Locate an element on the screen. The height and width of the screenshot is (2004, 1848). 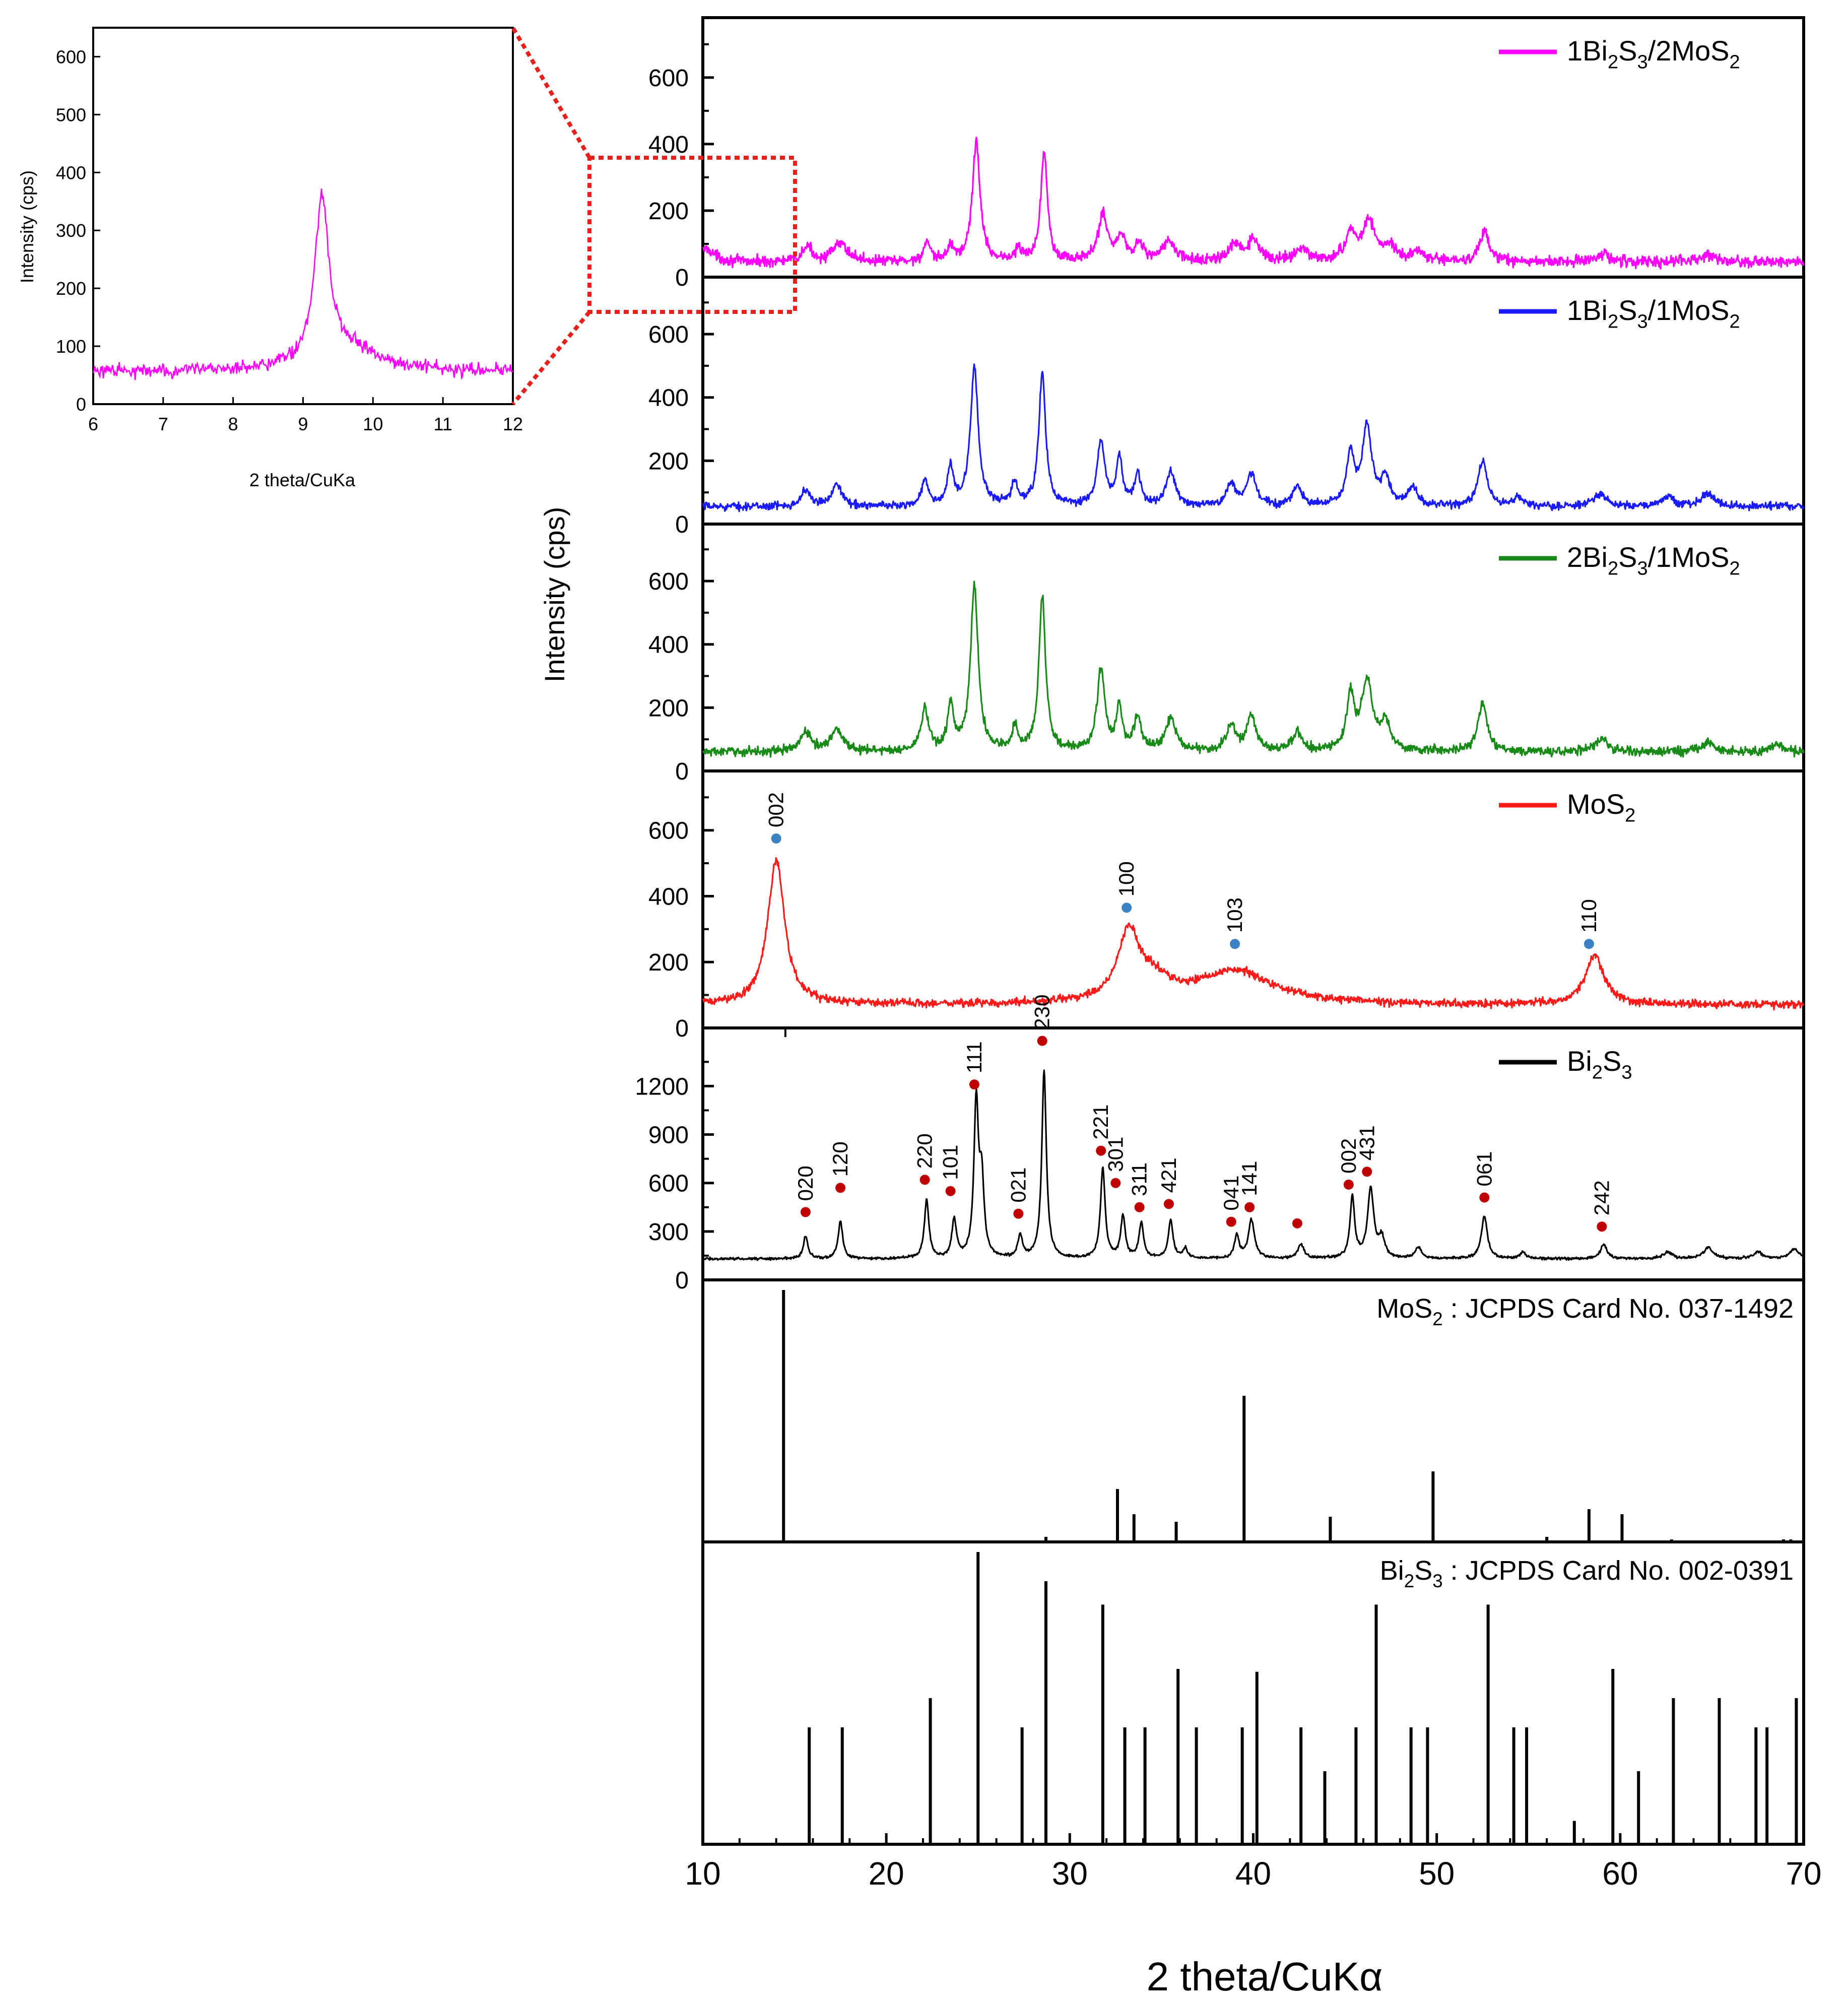
x-tick-label: 30 is located at coordinates (1070, 1873).